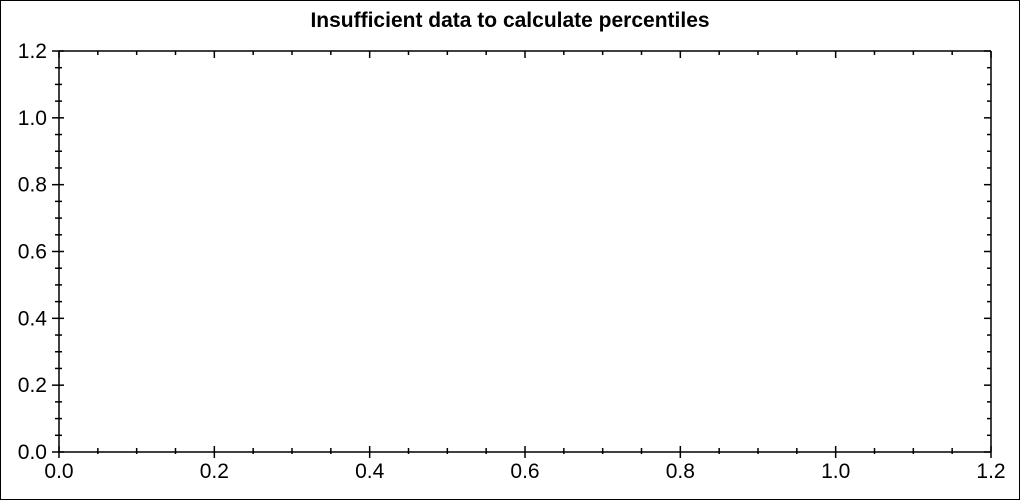  Describe the element at coordinates (835, 471) in the screenshot. I see `x-tick-label: 1.0` at that location.